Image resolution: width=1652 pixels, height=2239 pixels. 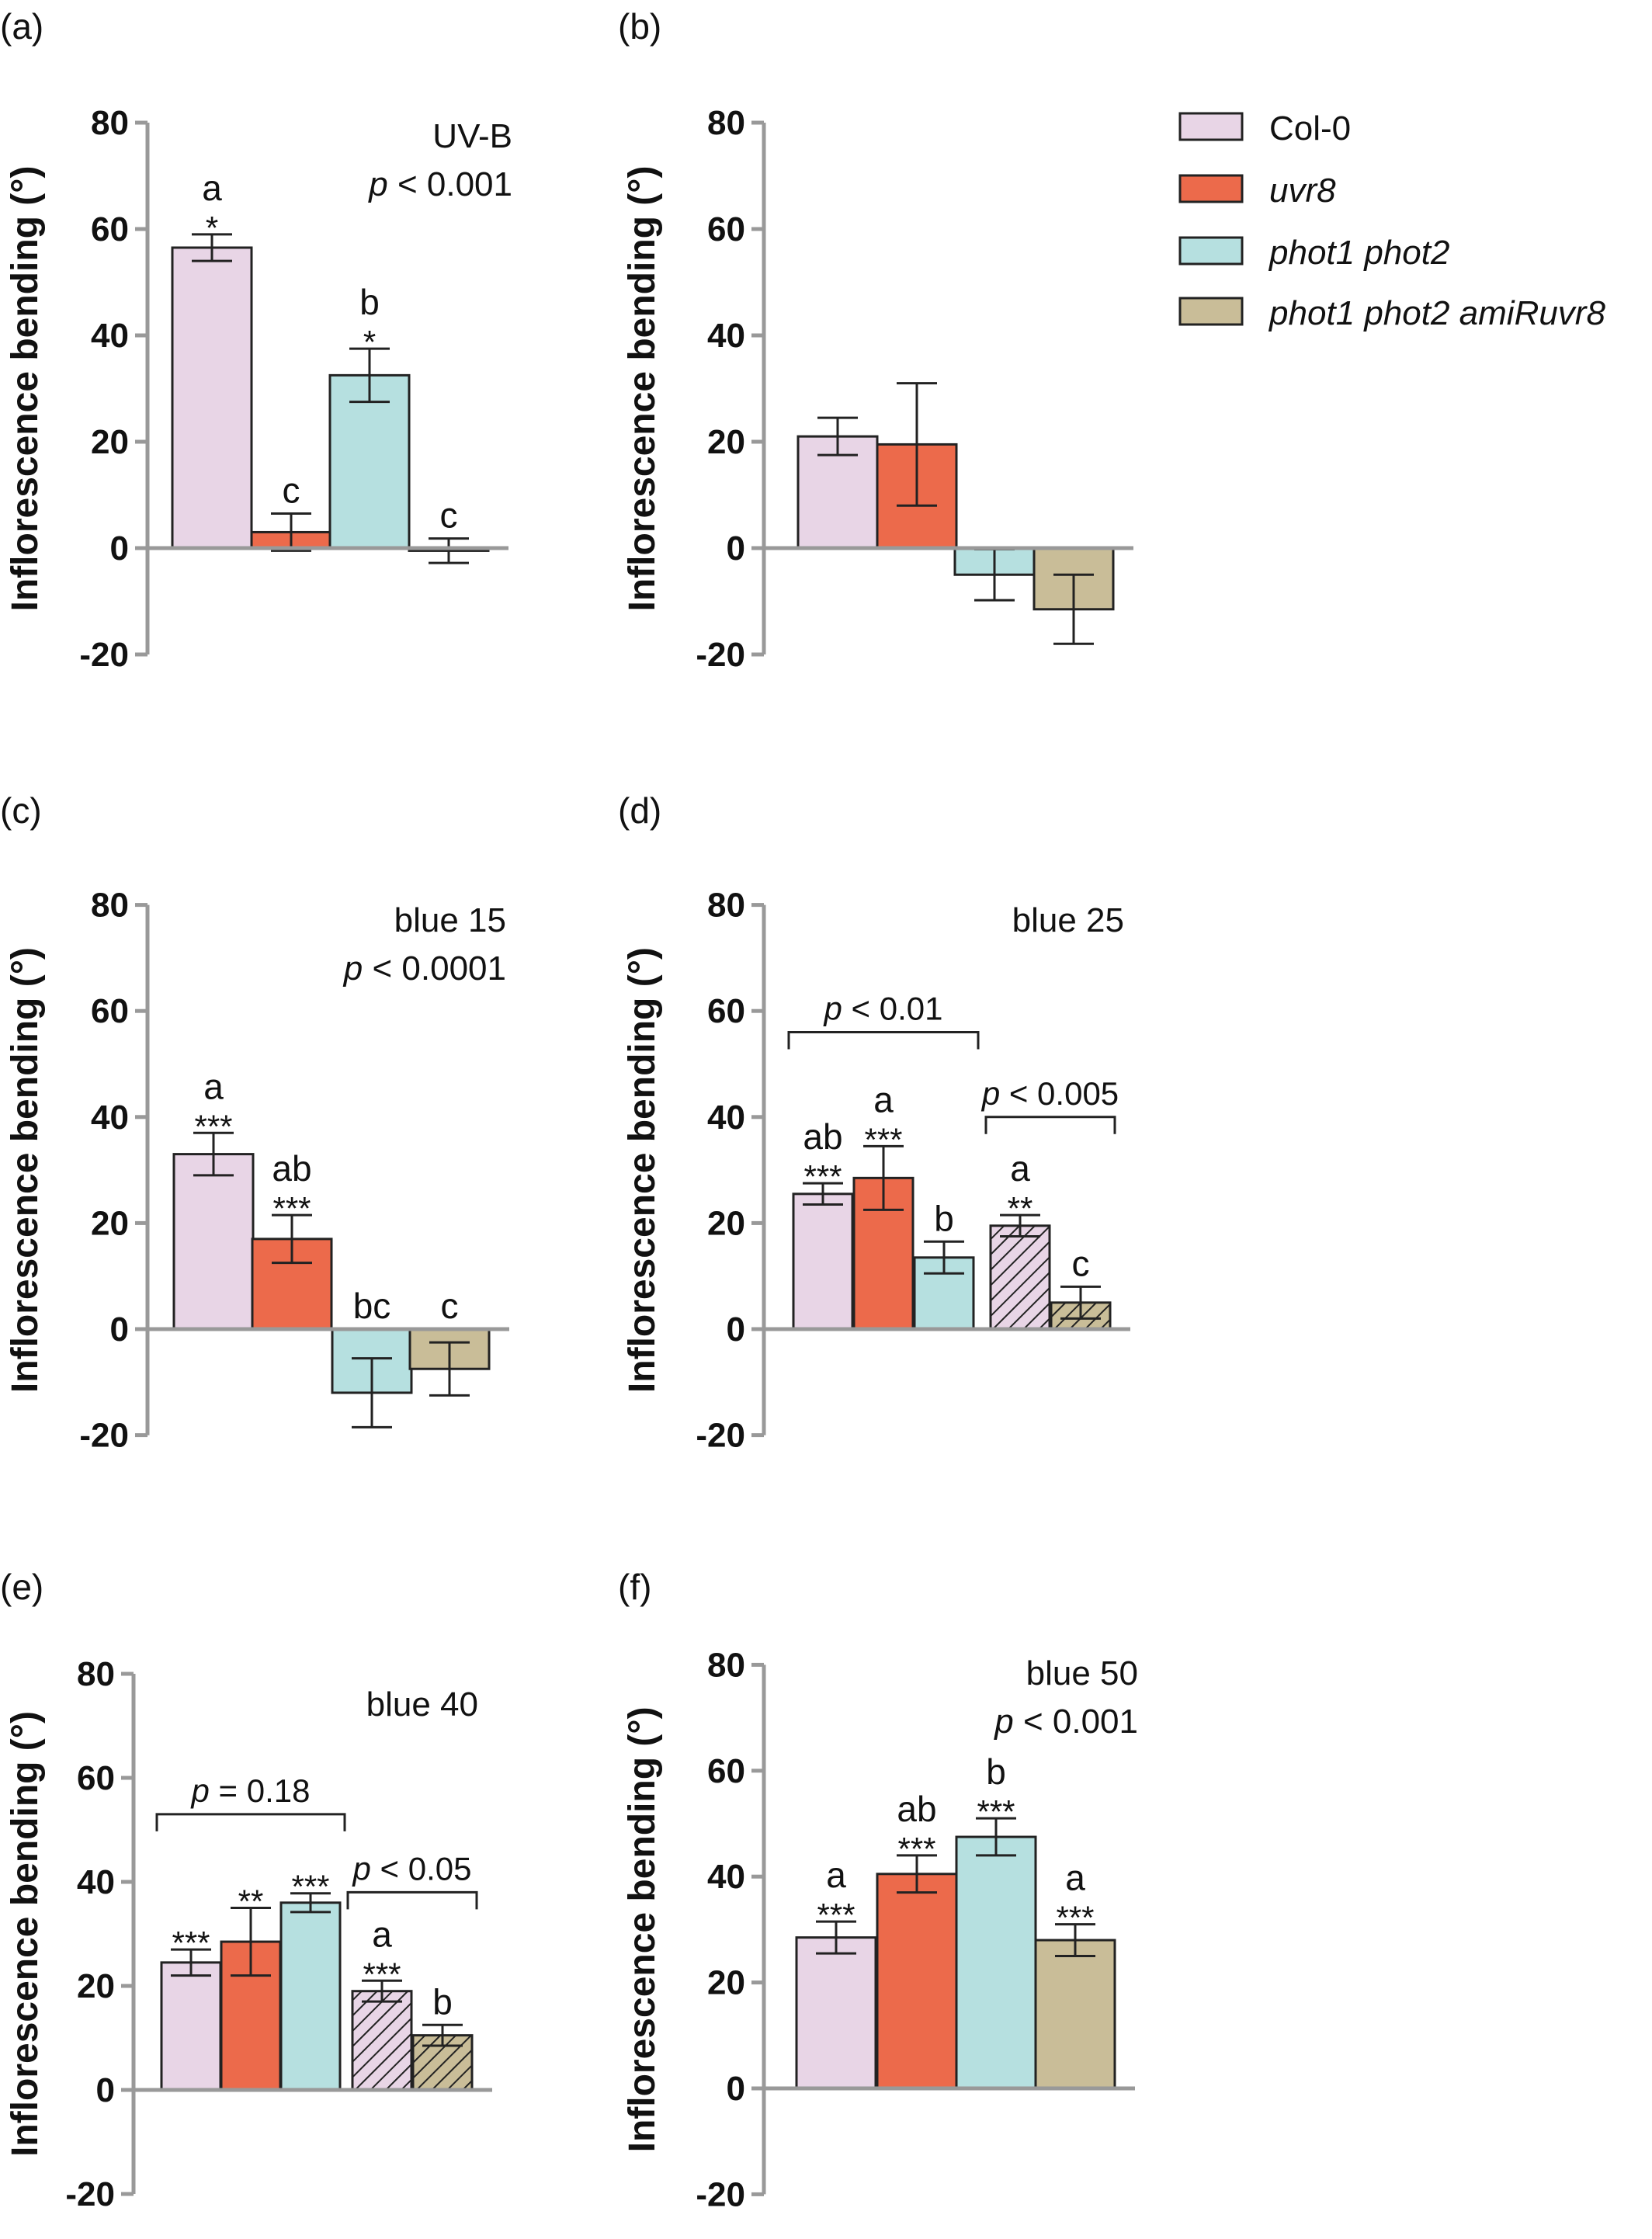 What do you see at coordinates (639, 810) in the screenshot?
I see `panel-label: (d)` at bounding box center [639, 810].